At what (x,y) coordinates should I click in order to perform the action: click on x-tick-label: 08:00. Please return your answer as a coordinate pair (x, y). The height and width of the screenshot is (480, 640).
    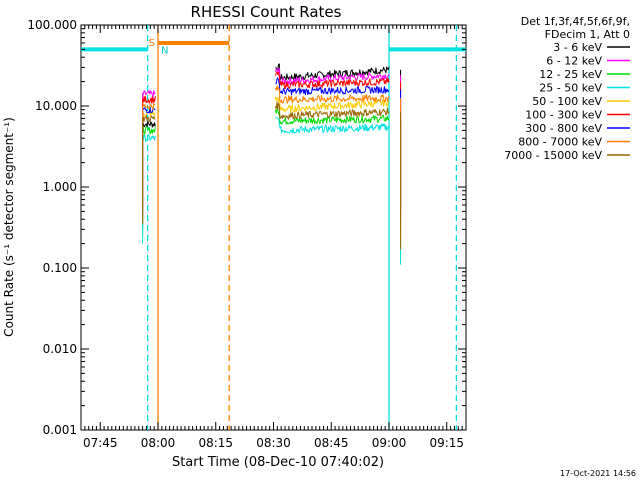
    Looking at the image, I should click on (158, 443).